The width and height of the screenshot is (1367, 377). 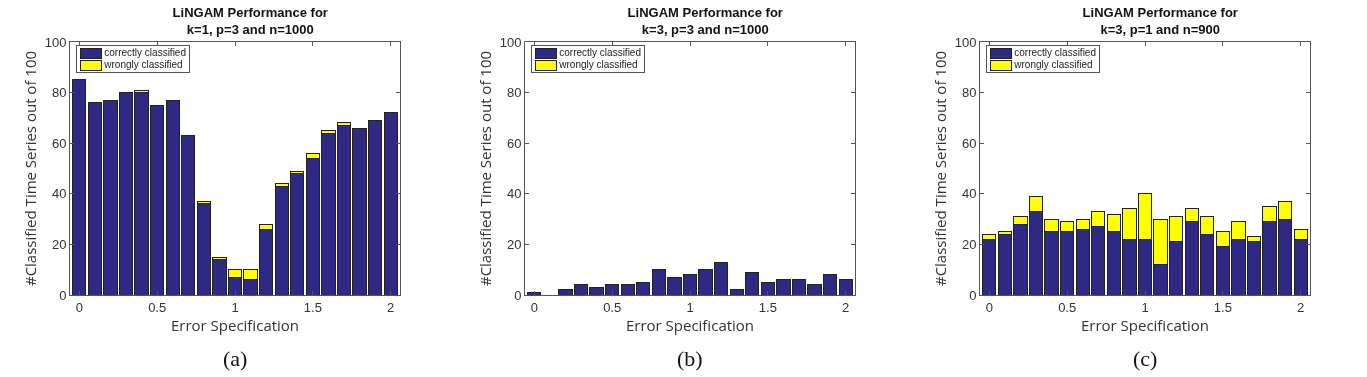 I want to click on chart-title: LiNGAM Performance for k=3, p=3 and n=1000, so click(x=705, y=20).